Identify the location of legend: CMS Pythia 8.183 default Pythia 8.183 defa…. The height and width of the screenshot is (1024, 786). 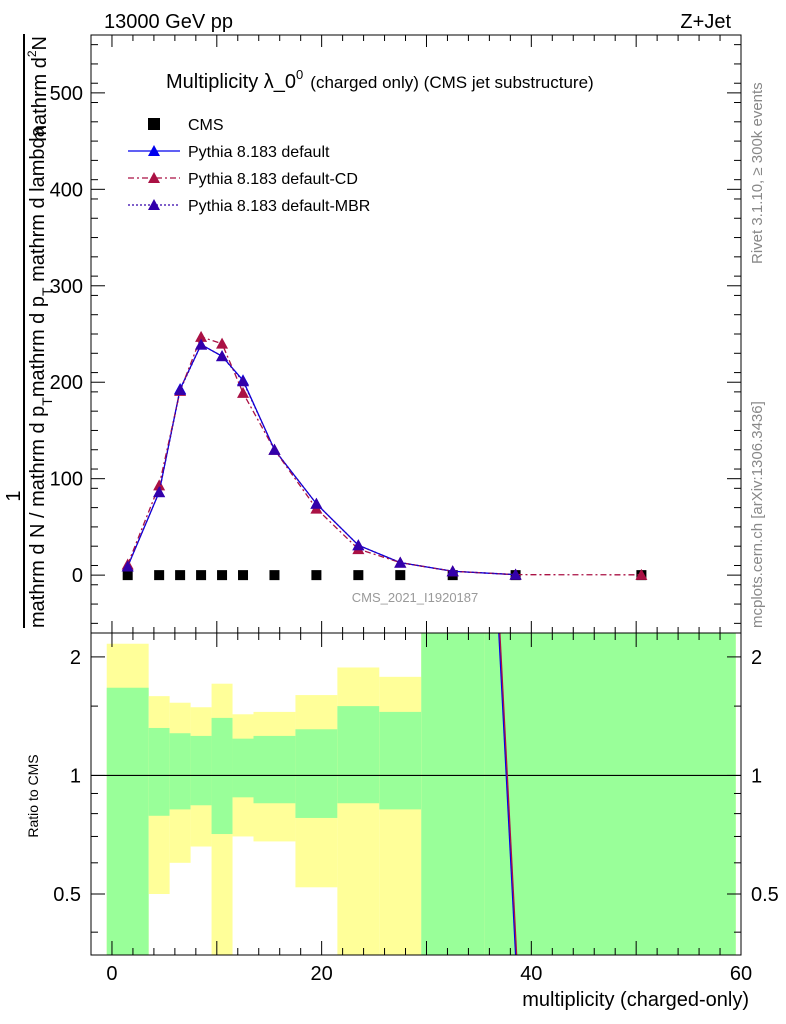
(249, 166).